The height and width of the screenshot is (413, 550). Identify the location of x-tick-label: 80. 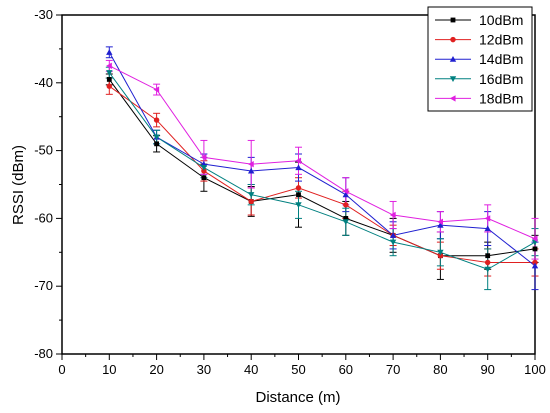
(440, 369).